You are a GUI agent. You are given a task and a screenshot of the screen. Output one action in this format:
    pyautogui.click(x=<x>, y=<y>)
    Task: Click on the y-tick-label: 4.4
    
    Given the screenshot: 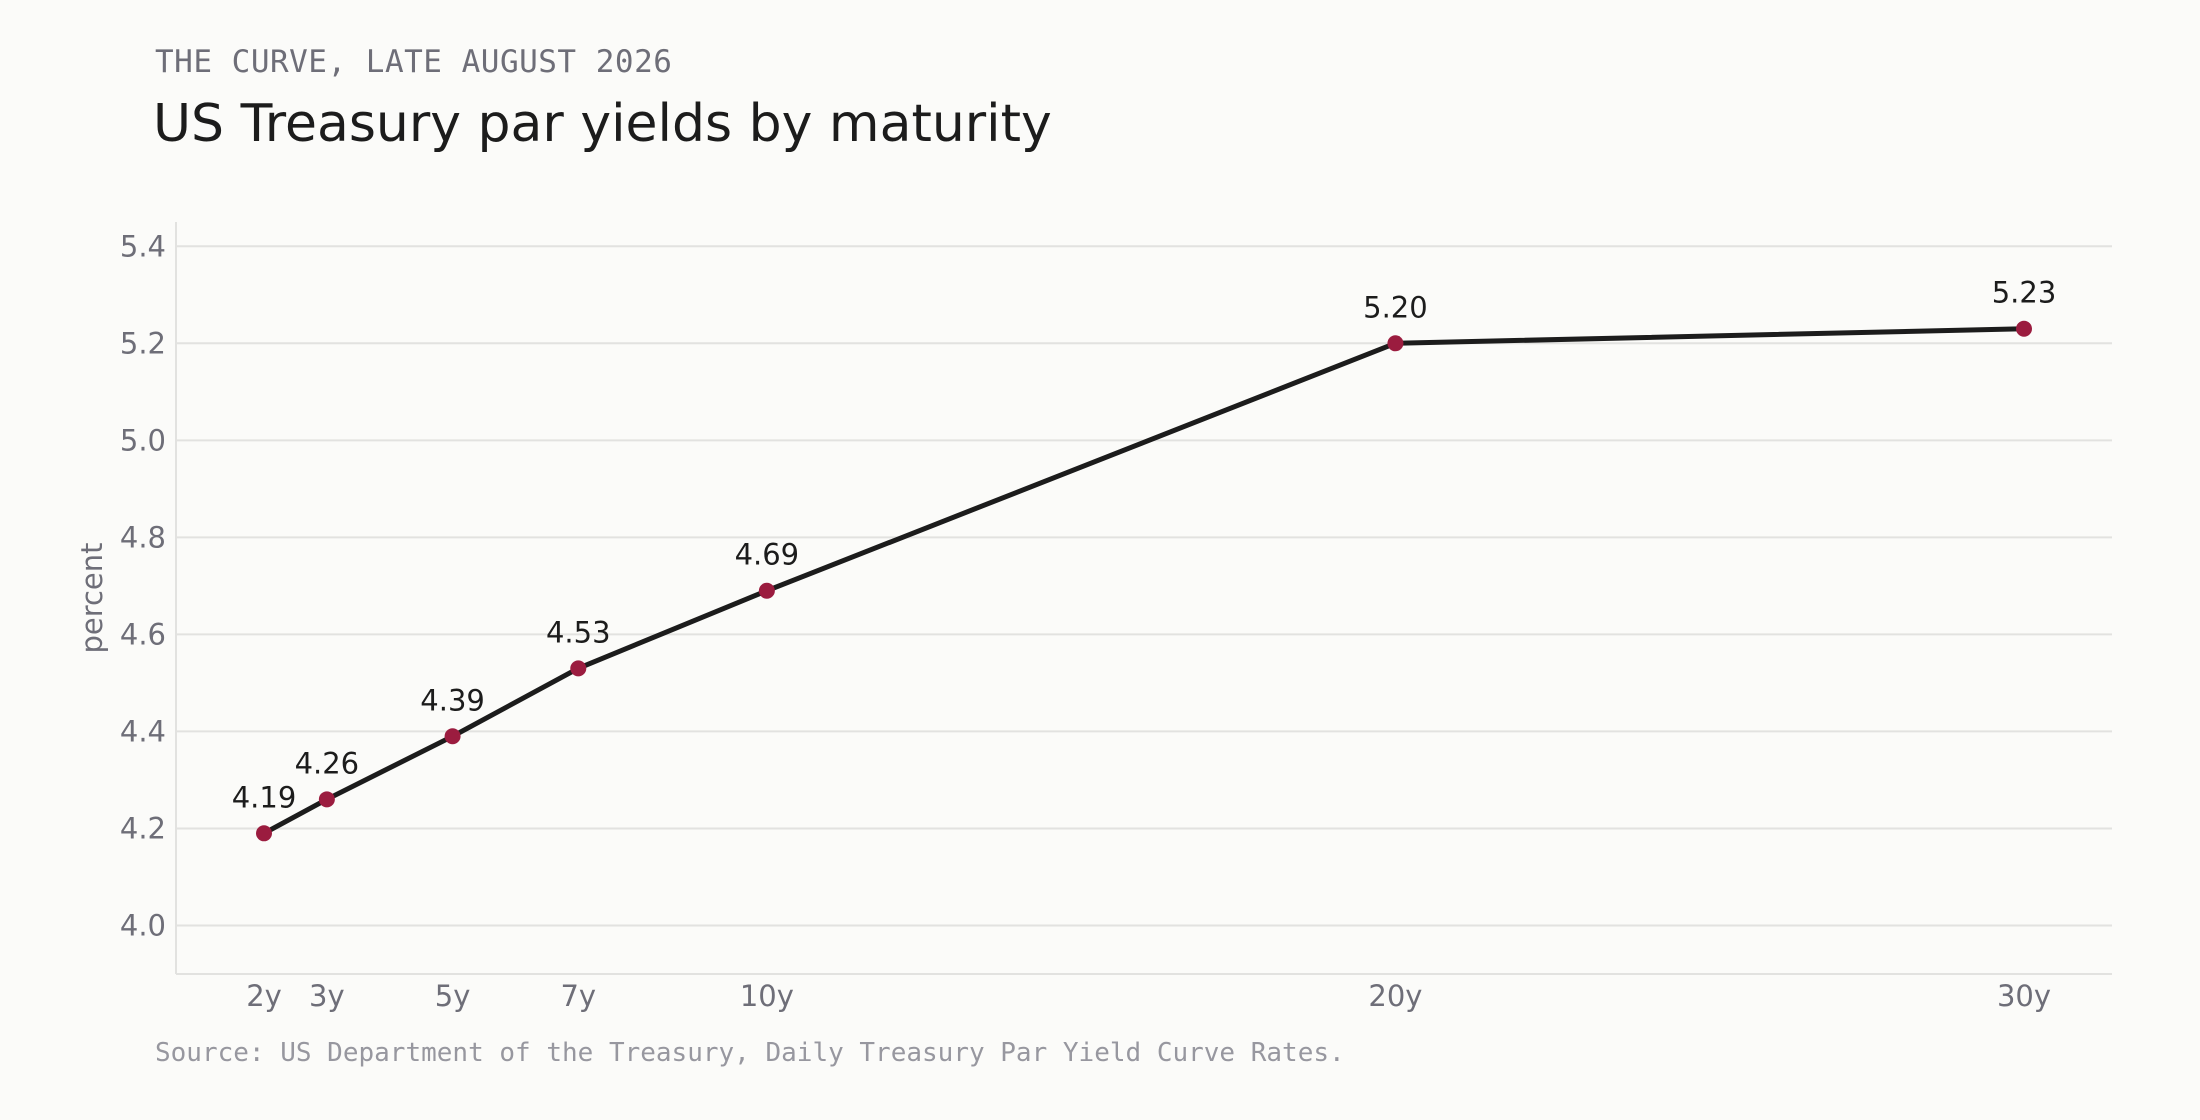 What is the action you would take?
    pyautogui.click(x=143, y=731)
    